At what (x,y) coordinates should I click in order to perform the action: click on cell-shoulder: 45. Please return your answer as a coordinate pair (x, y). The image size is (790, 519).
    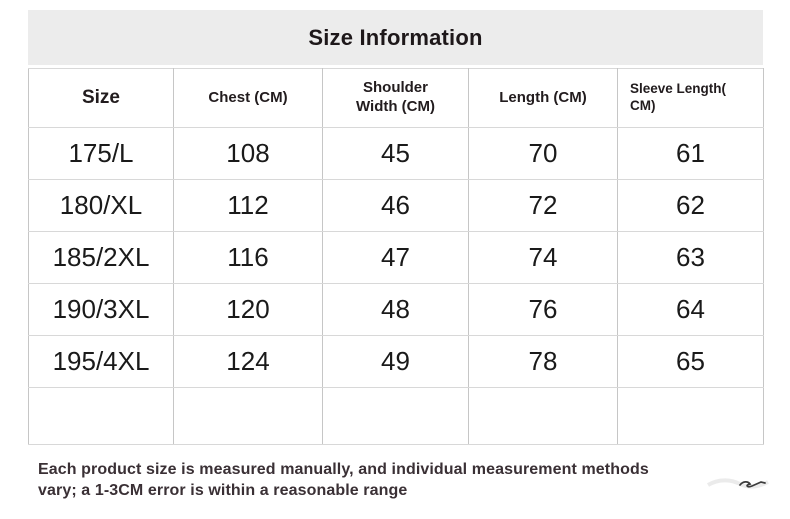
    Looking at the image, I should click on (395, 153).